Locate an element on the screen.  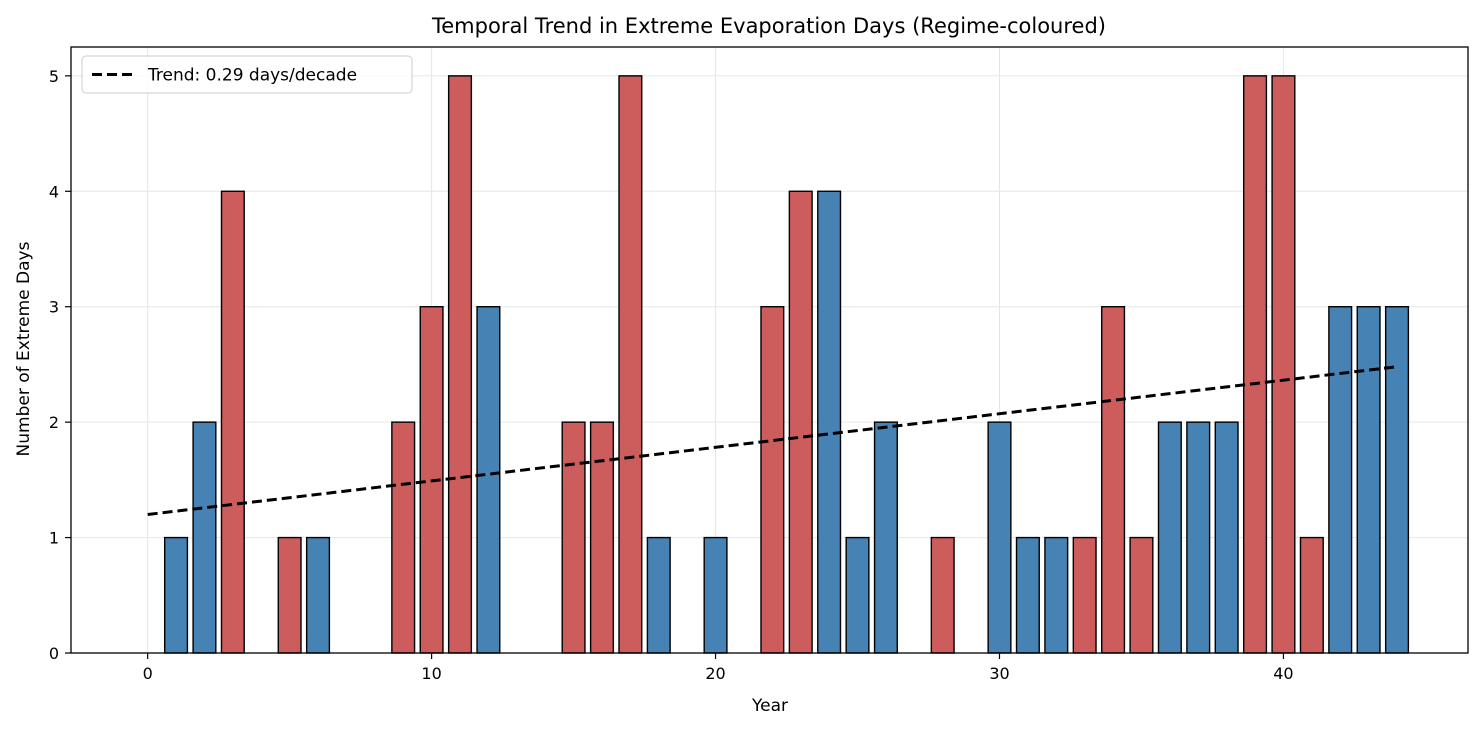
legend-box is located at coordinates (247, 74).